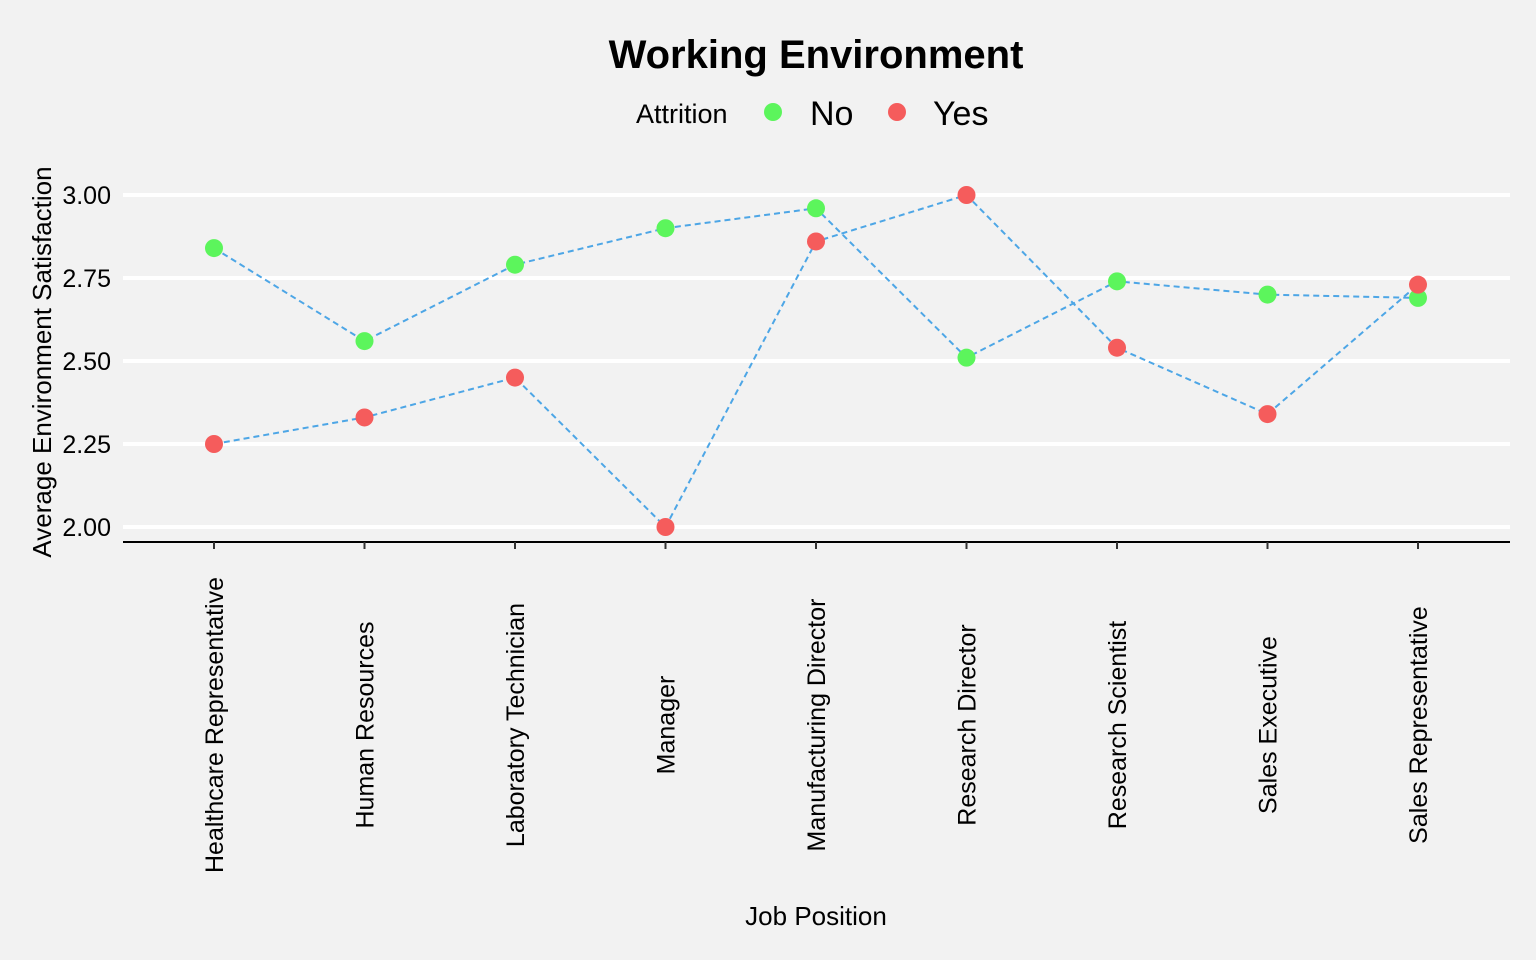 The height and width of the screenshot is (960, 1536). What do you see at coordinates (773, 112) in the screenshot?
I see `legend-marker-no` at bounding box center [773, 112].